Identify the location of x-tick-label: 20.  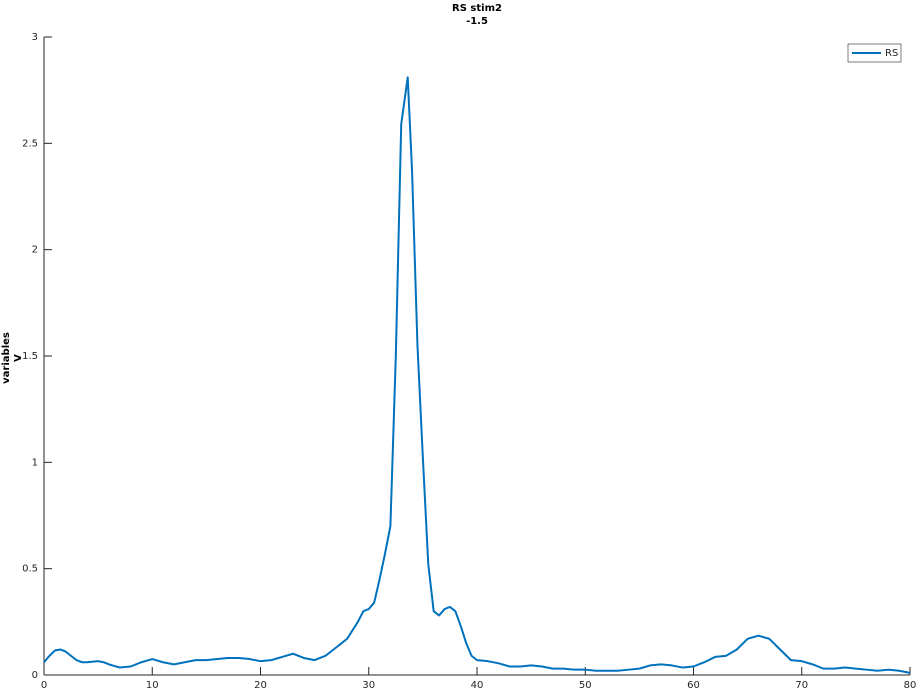
(260, 685).